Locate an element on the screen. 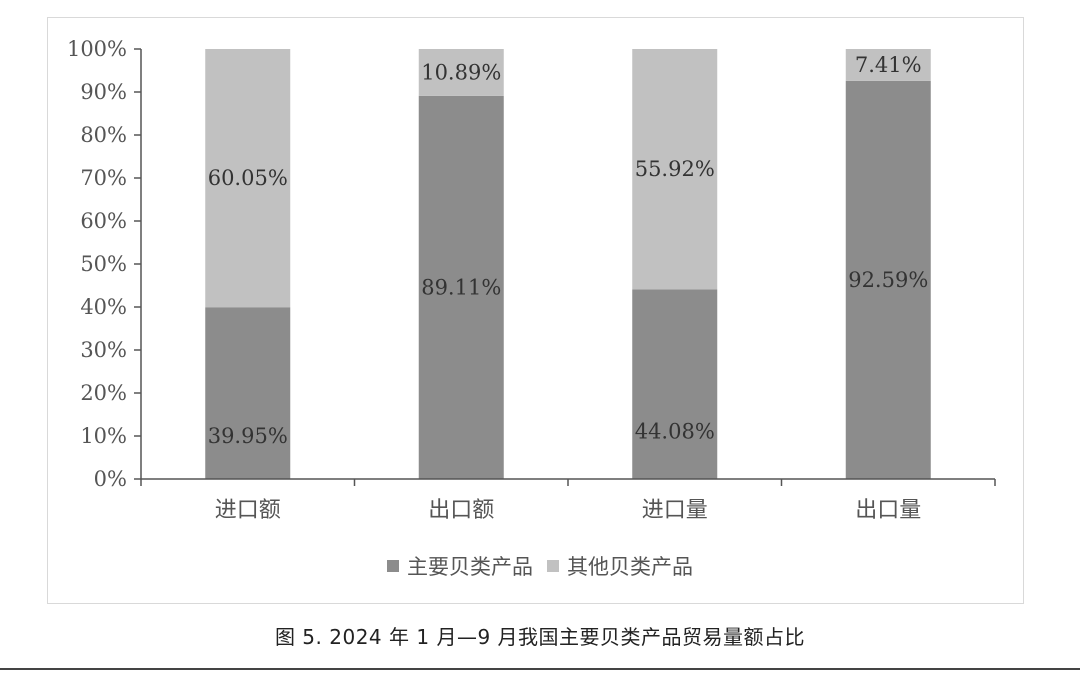 The width and height of the screenshot is (1080, 674). data-label: 92.59% is located at coordinates (888, 280).